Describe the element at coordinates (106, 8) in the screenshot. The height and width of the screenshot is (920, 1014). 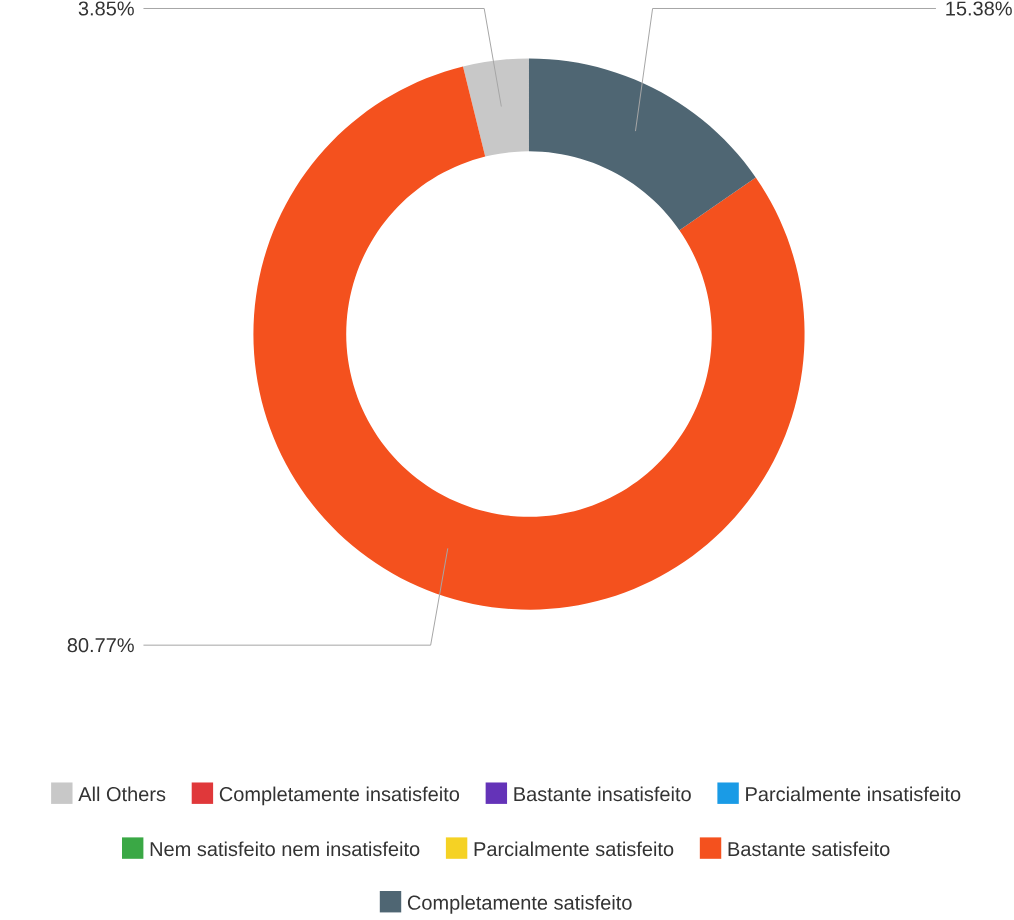
I see `data-label: 3.85%` at that location.